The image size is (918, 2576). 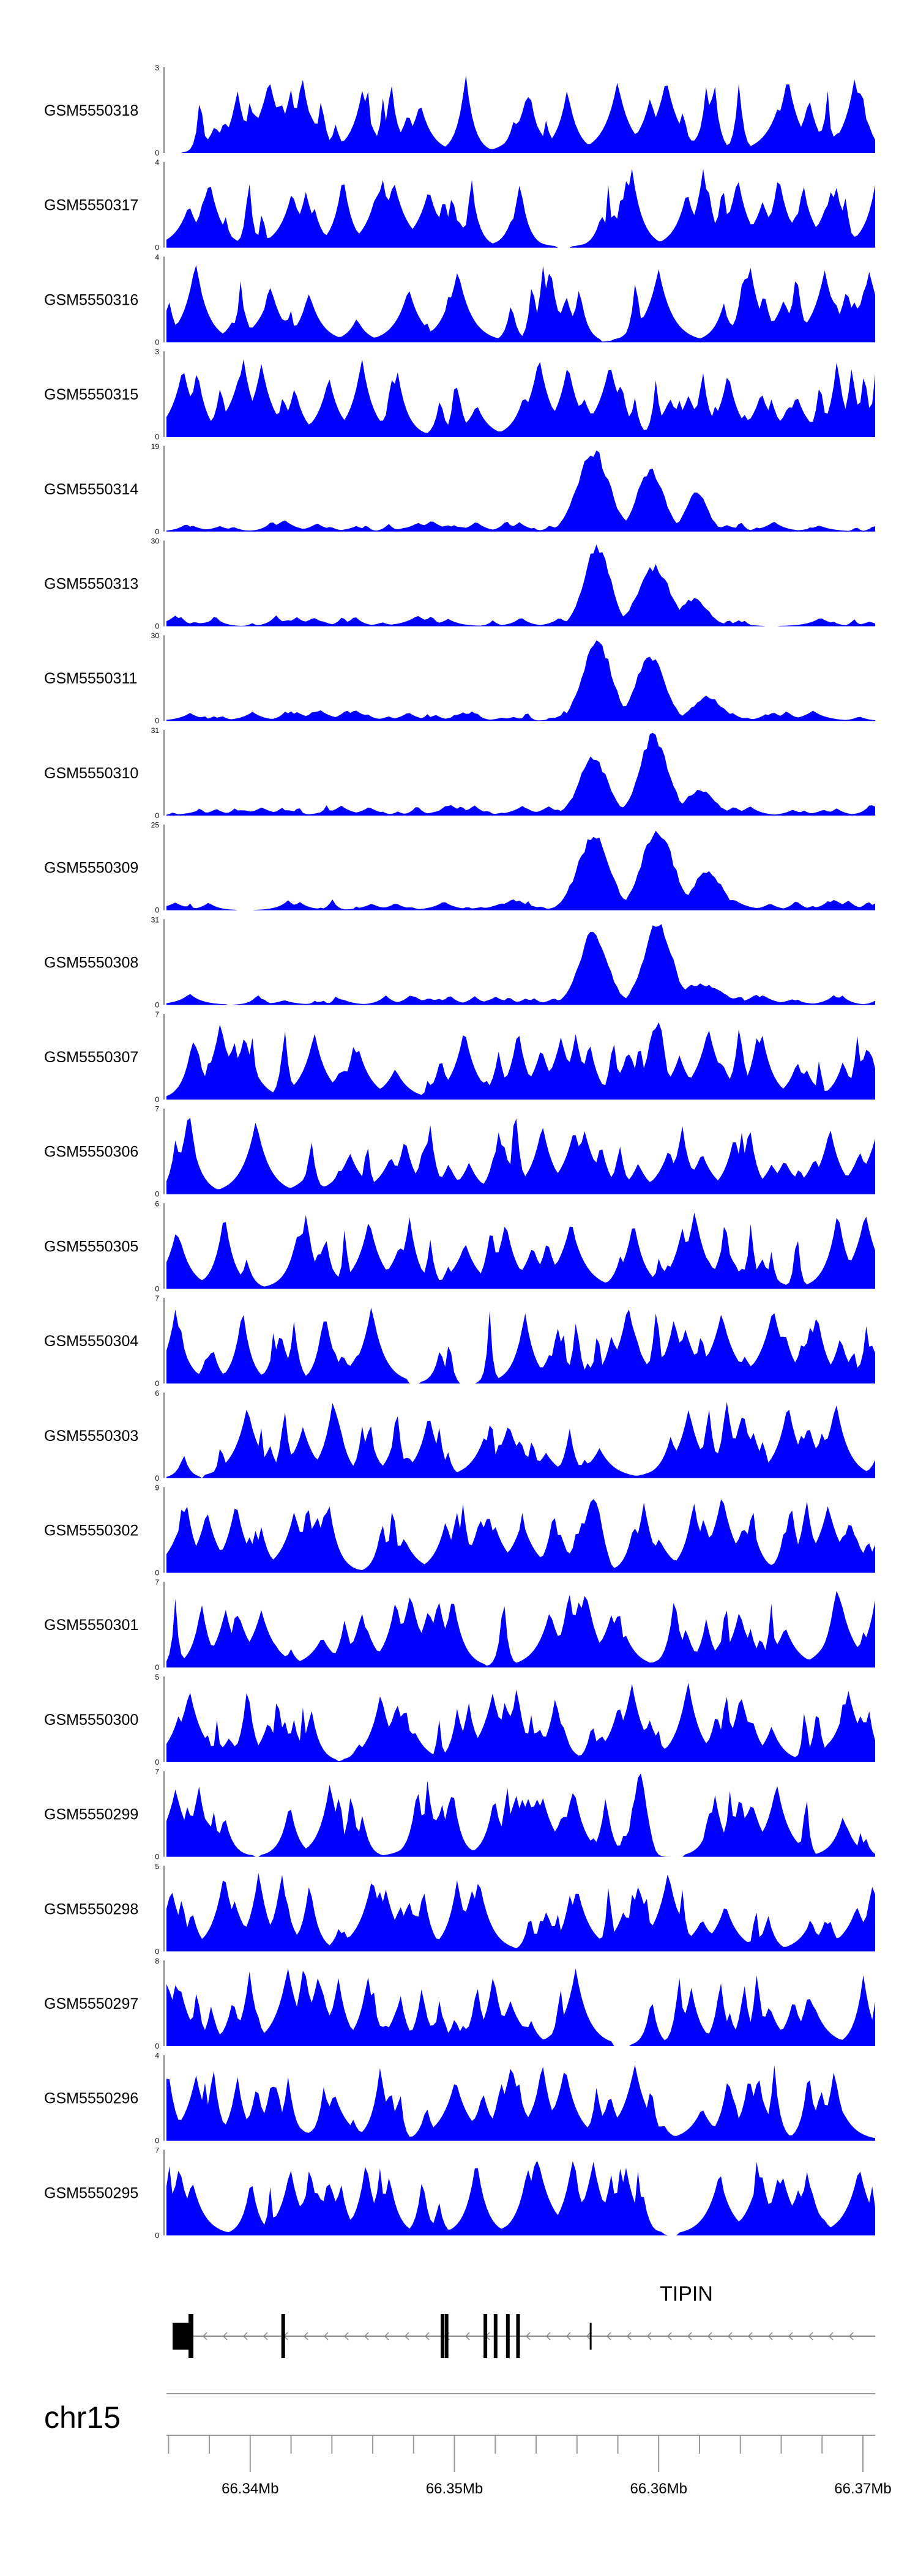 I want to click on track-label: GSM5550314, so click(x=91, y=489).